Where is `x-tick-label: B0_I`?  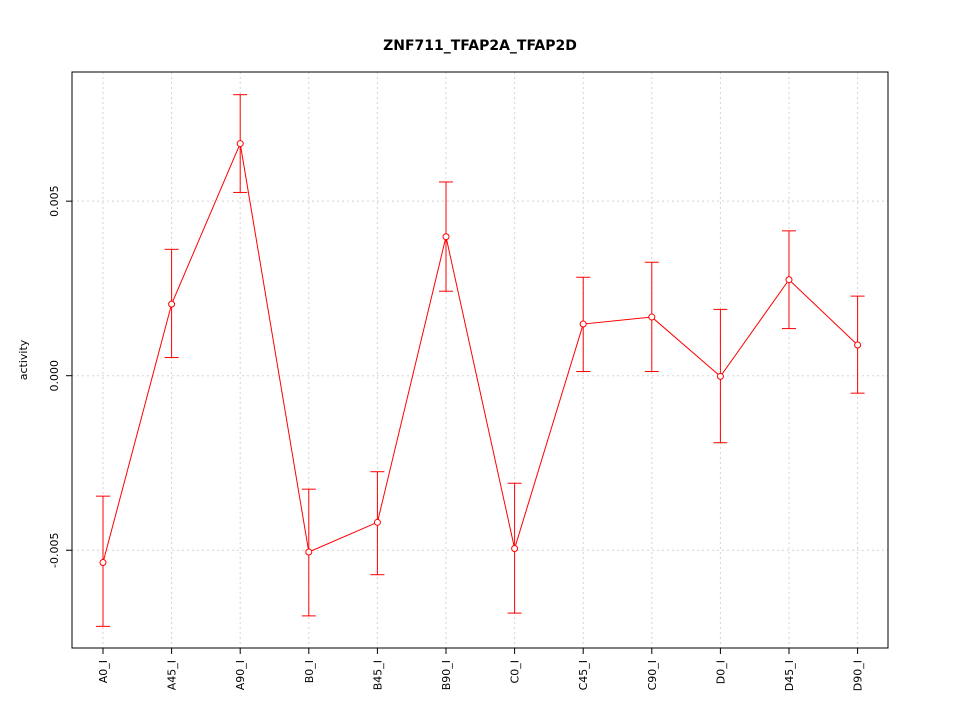 x-tick-label: B0_I is located at coordinates (309, 671).